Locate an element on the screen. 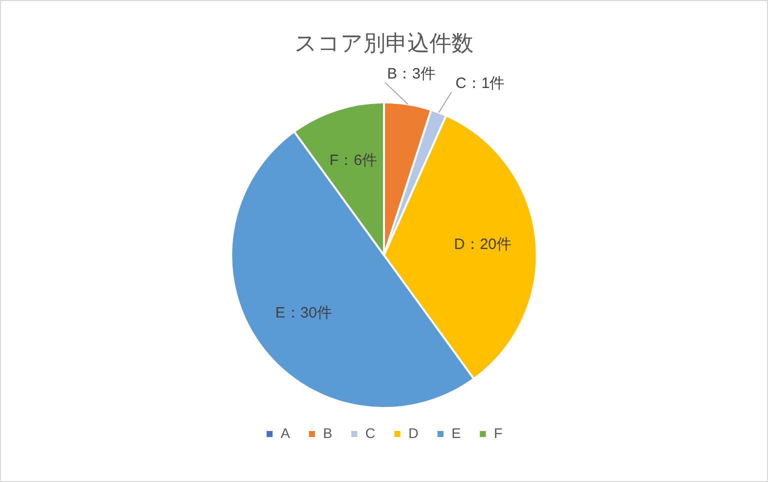  data-label: C：1件 is located at coordinates (480, 83).